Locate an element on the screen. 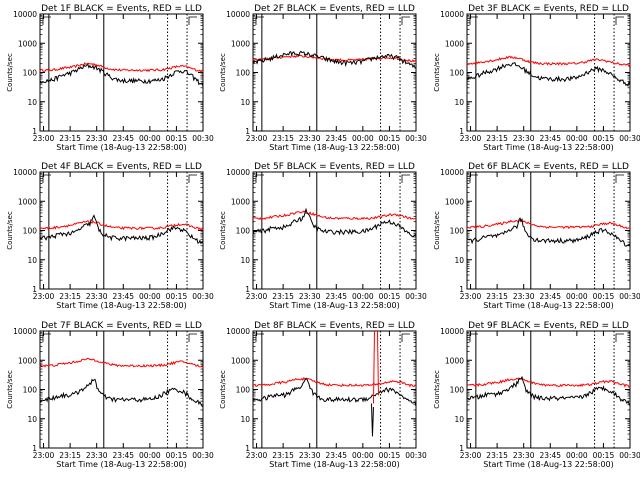  panel-title: Det 2F BLACK = Events, RED = LLD is located at coordinates (334, 9).